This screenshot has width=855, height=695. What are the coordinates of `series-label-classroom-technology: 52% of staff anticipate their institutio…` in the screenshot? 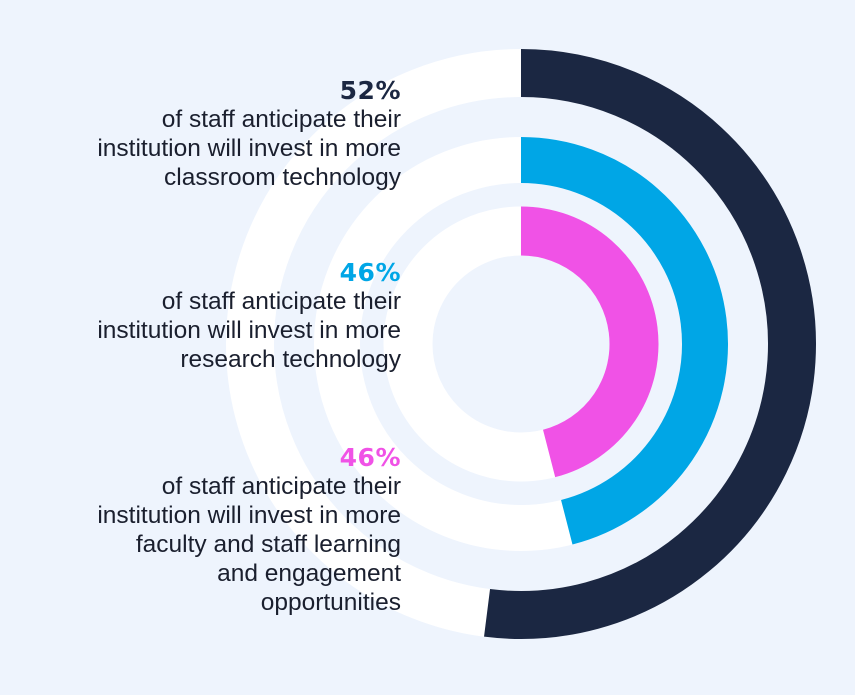 It's located at (211, 134).